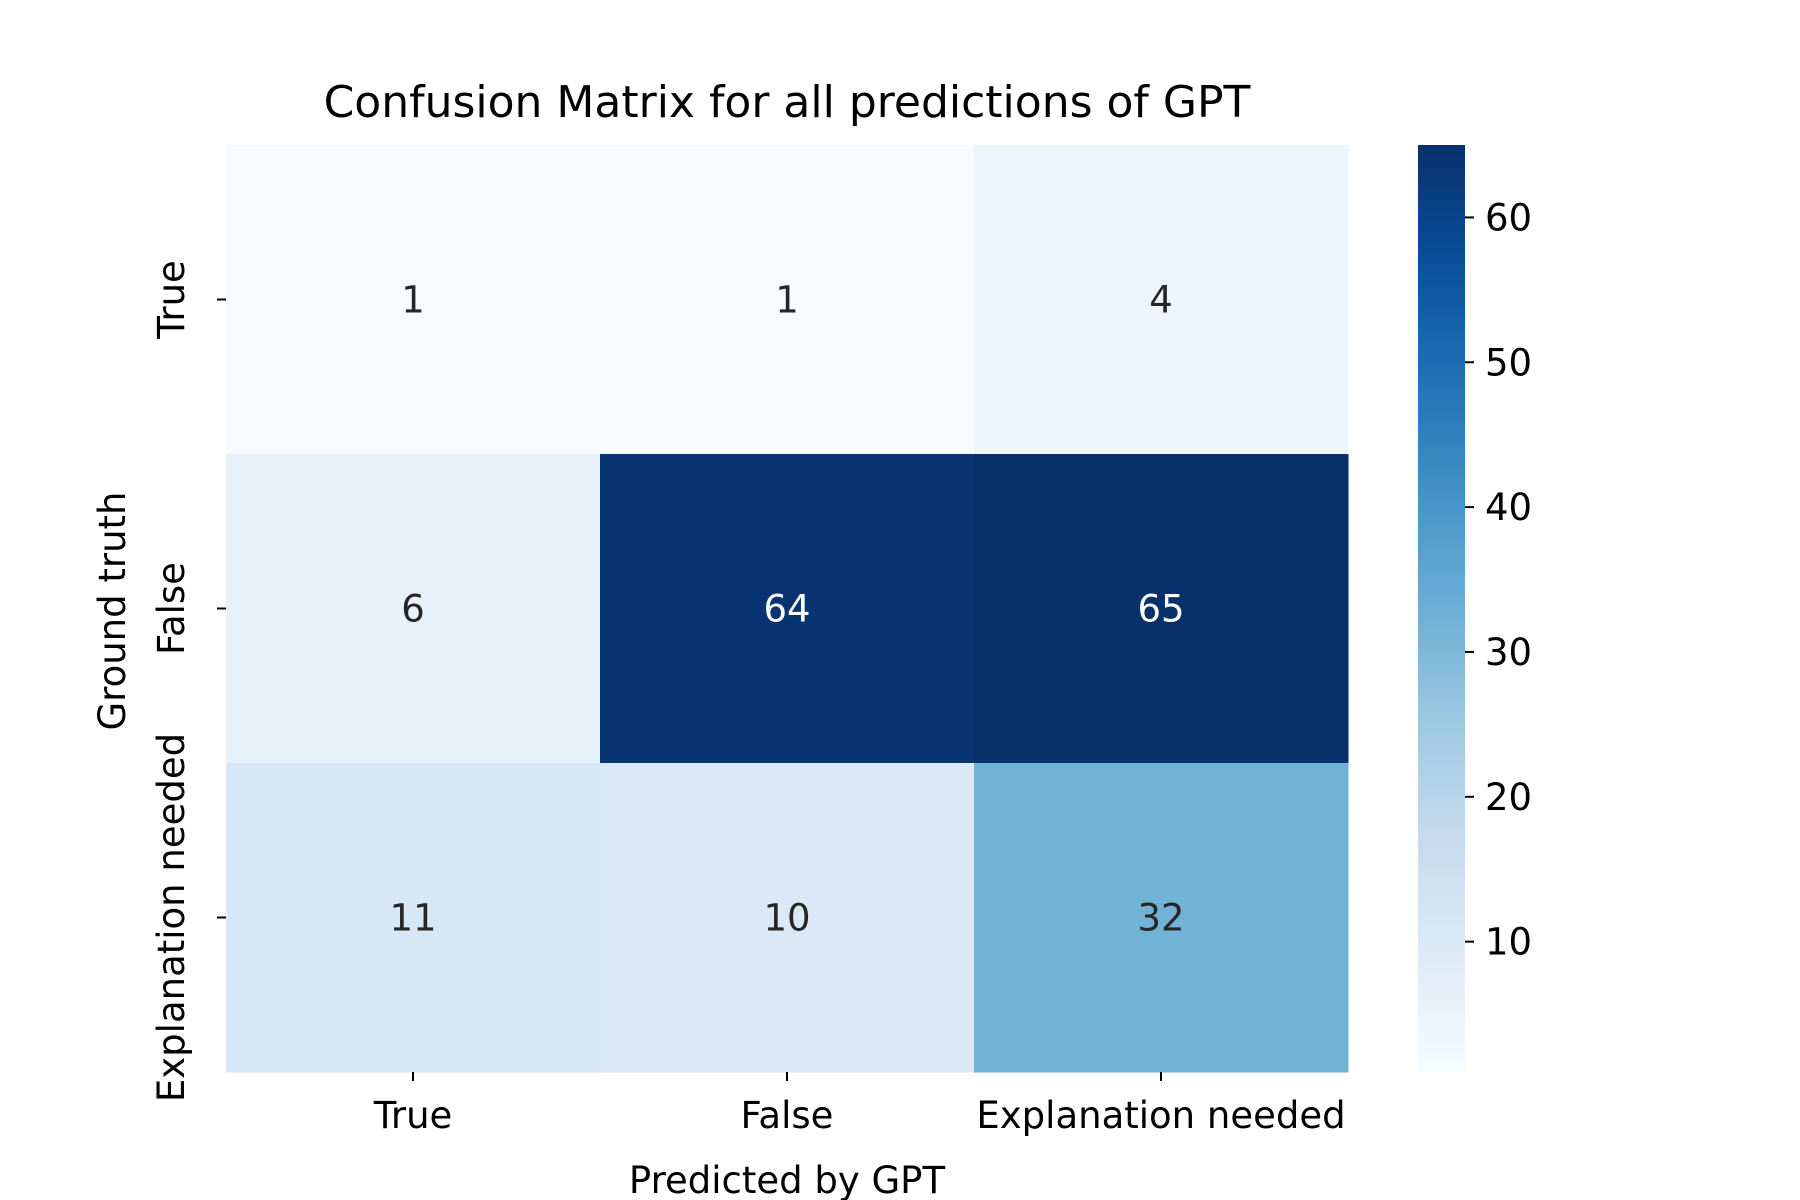  I want to click on colorbar-tick-label-2: 30, so click(1508, 652).